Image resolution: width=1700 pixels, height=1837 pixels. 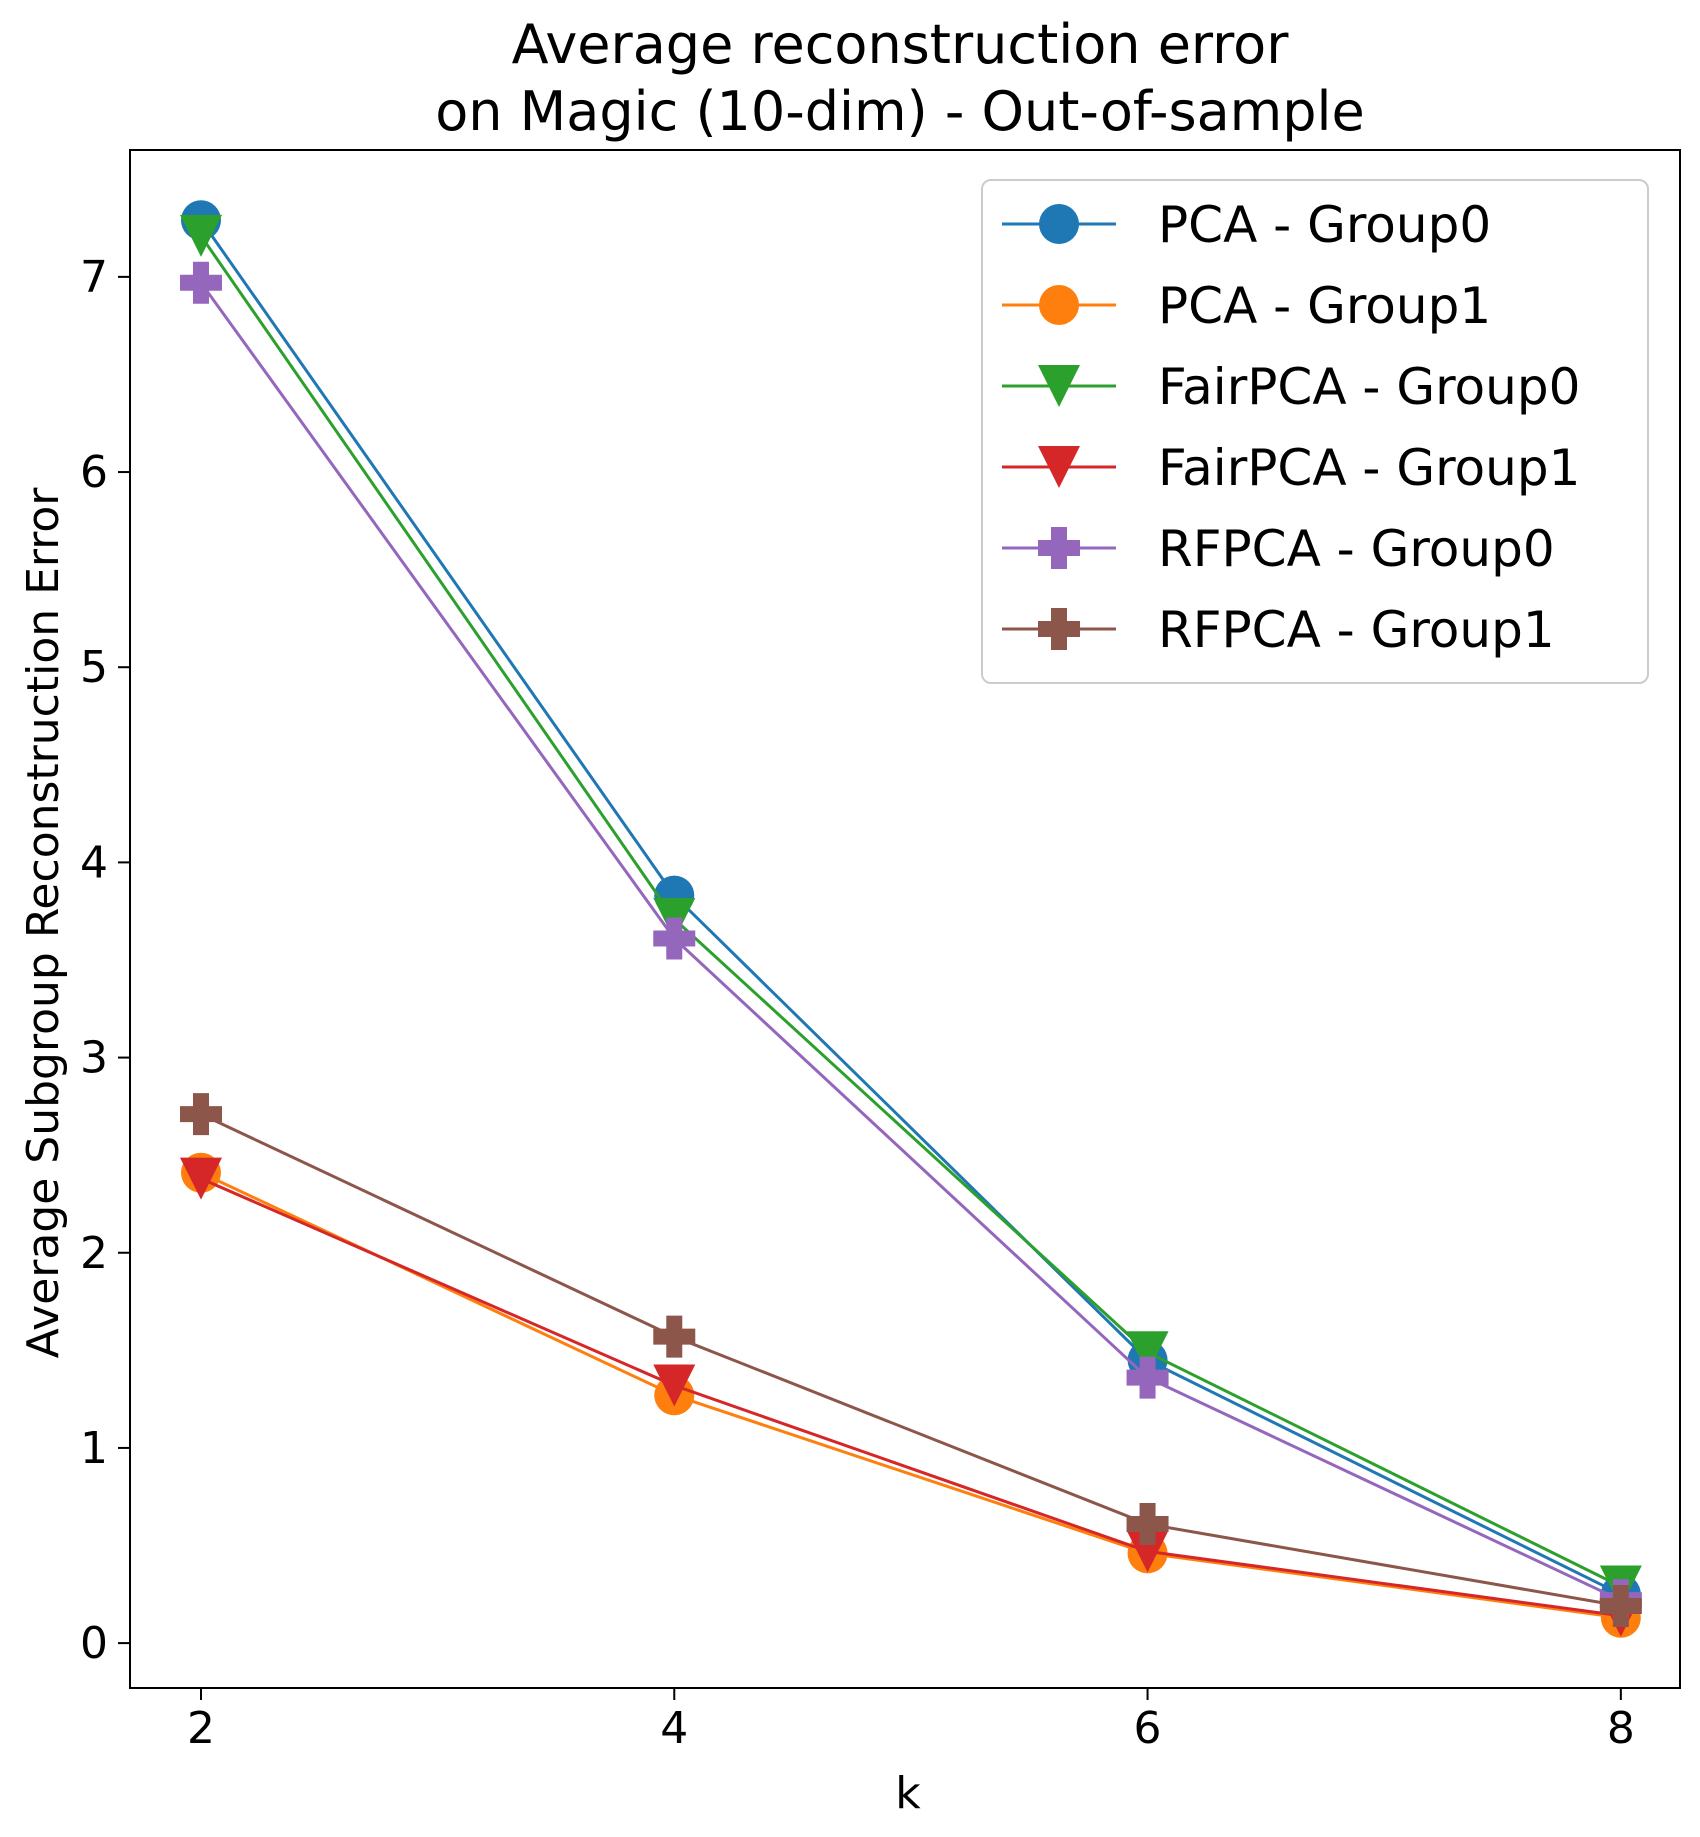 I want to click on x-axis-label: k, so click(x=908, y=1793).